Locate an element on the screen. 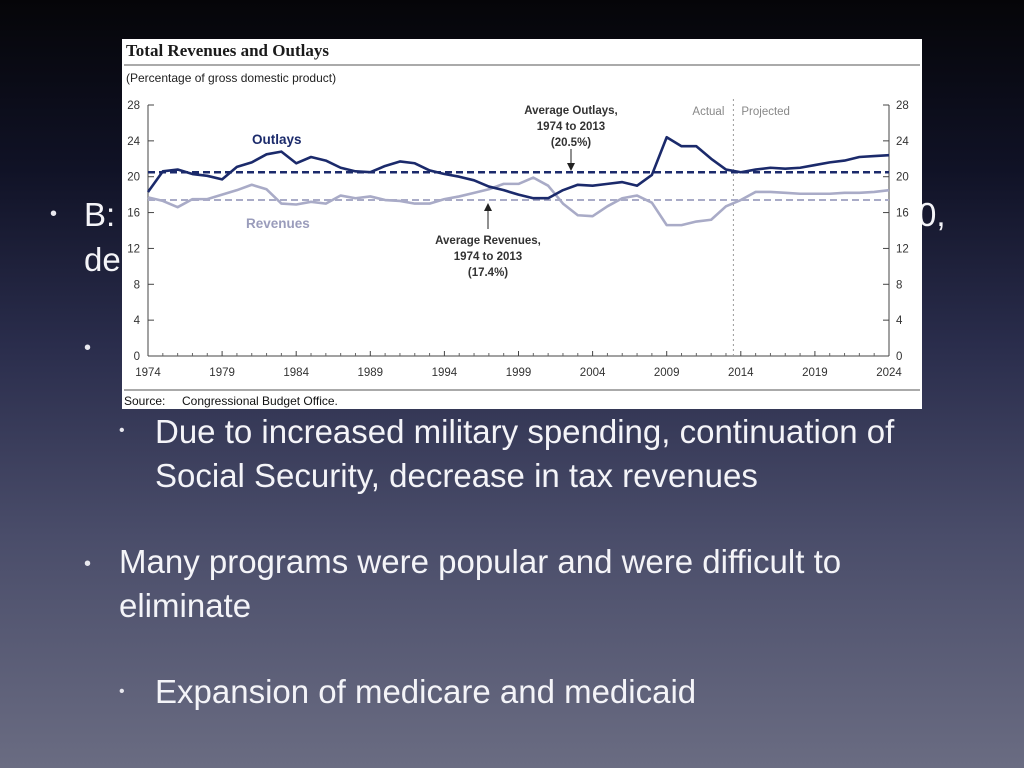 The height and width of the screenshot is (768, 1024). revenues-series-label: Revenues is located at coordinates (278, 223).